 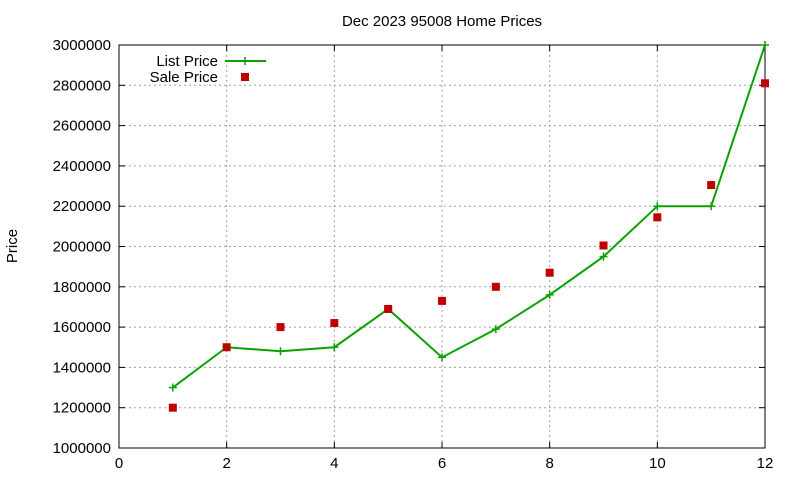 What do you see at coordinates (245, 61) in the screenshot?
I see `legend-marker-list-price` at bounding box center [245, 61].